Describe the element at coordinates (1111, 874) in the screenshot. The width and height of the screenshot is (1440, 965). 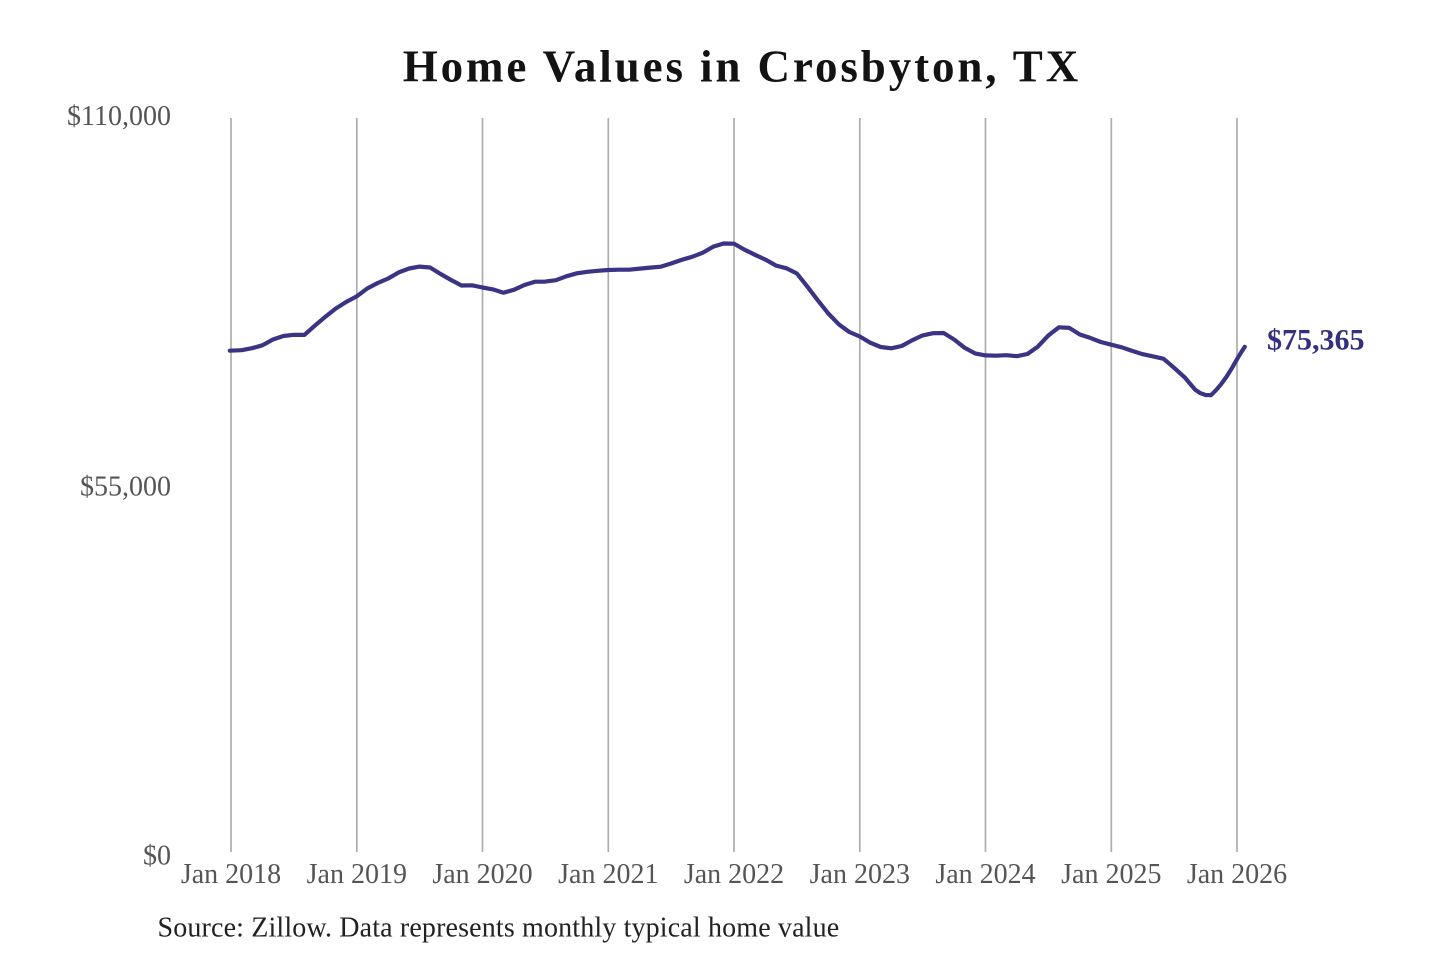
I see `svg-text: Jan 2025` at that location.